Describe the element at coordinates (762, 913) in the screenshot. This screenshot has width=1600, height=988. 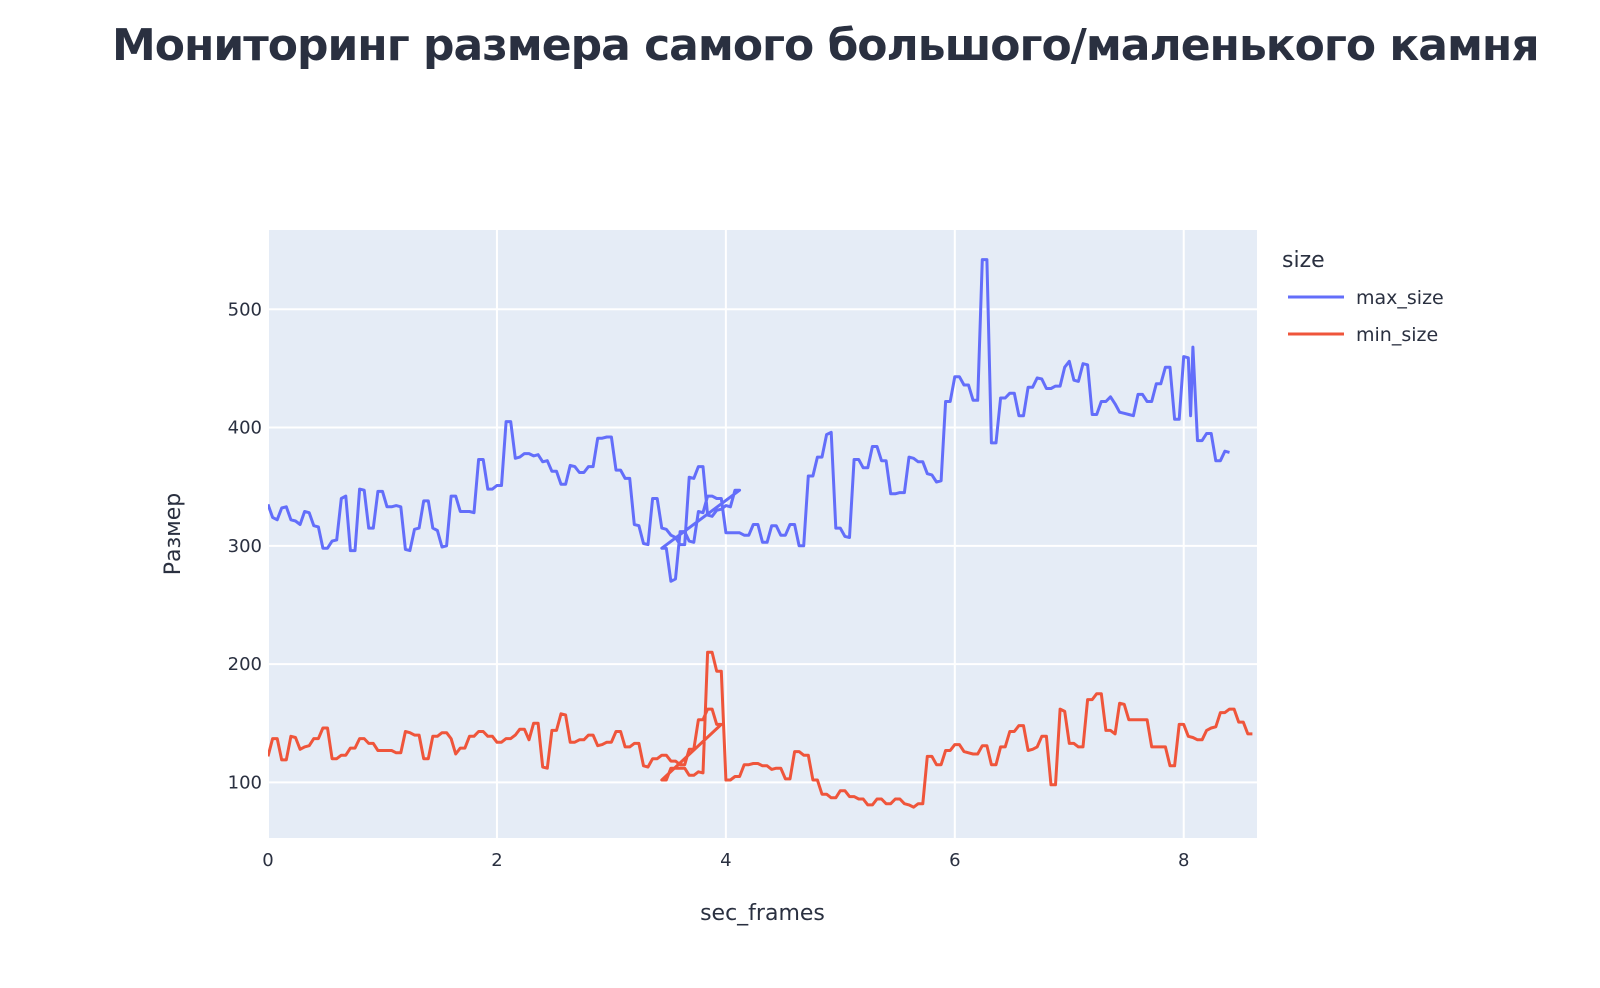
I see `x-axis-title: sec_frames` at that location.